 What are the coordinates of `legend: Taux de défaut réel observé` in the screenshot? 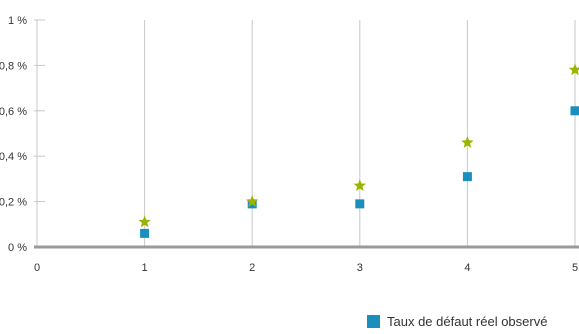 It's located at (457, 321).